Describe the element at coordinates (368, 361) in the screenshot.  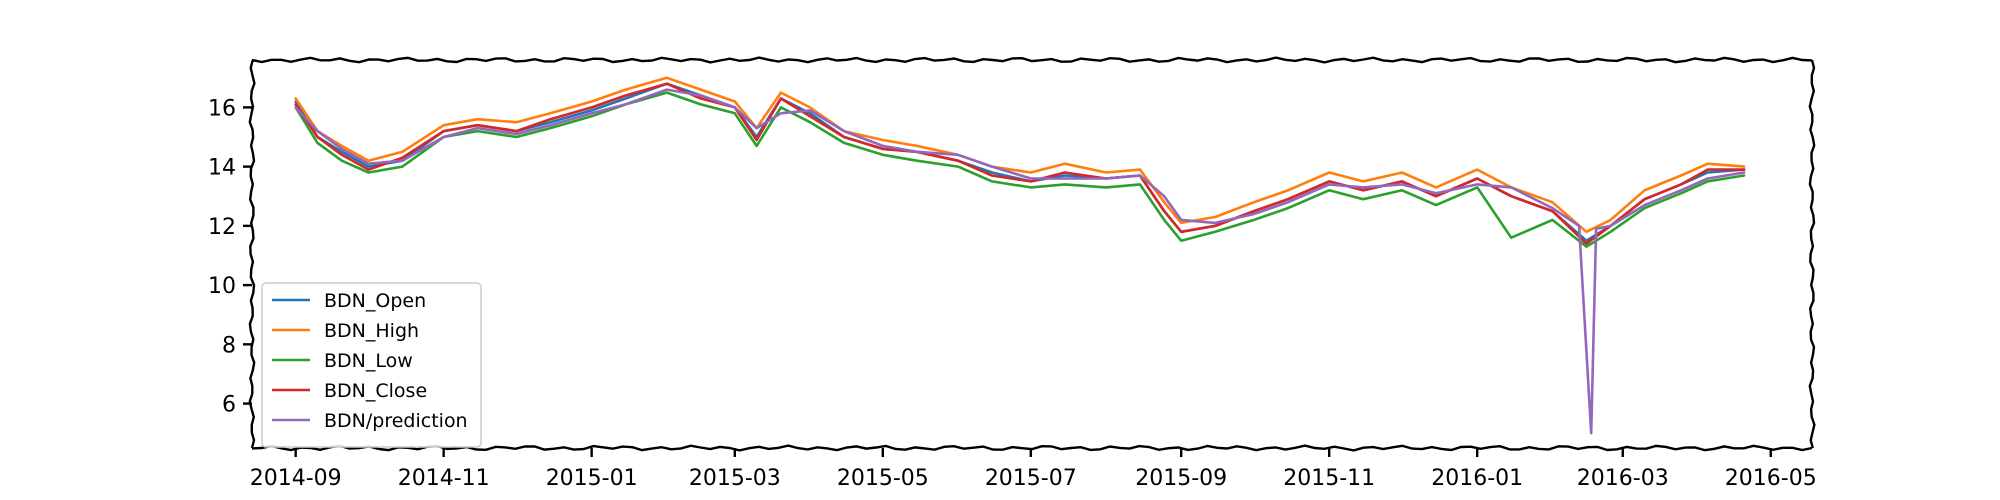
I see `legend-label: BDN_Low` at that location.